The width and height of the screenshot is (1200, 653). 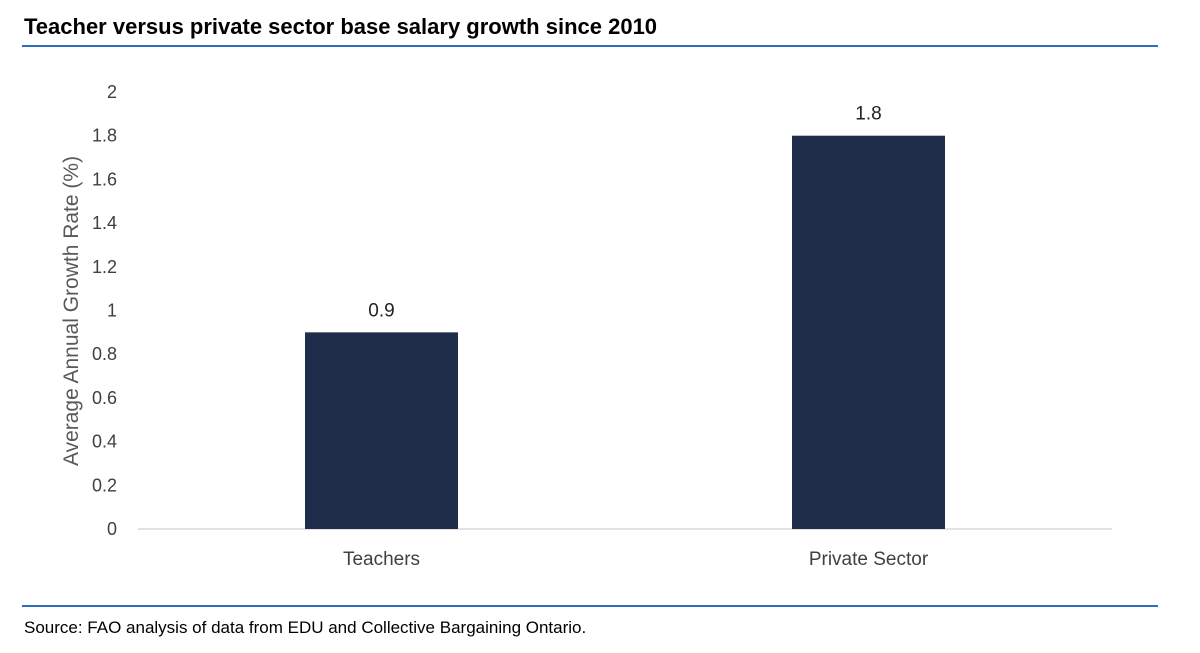 What do you see at coordinates (868, 114) in the screenshot?
I see `data-label: 1.8` at bounding box center [868, 114].